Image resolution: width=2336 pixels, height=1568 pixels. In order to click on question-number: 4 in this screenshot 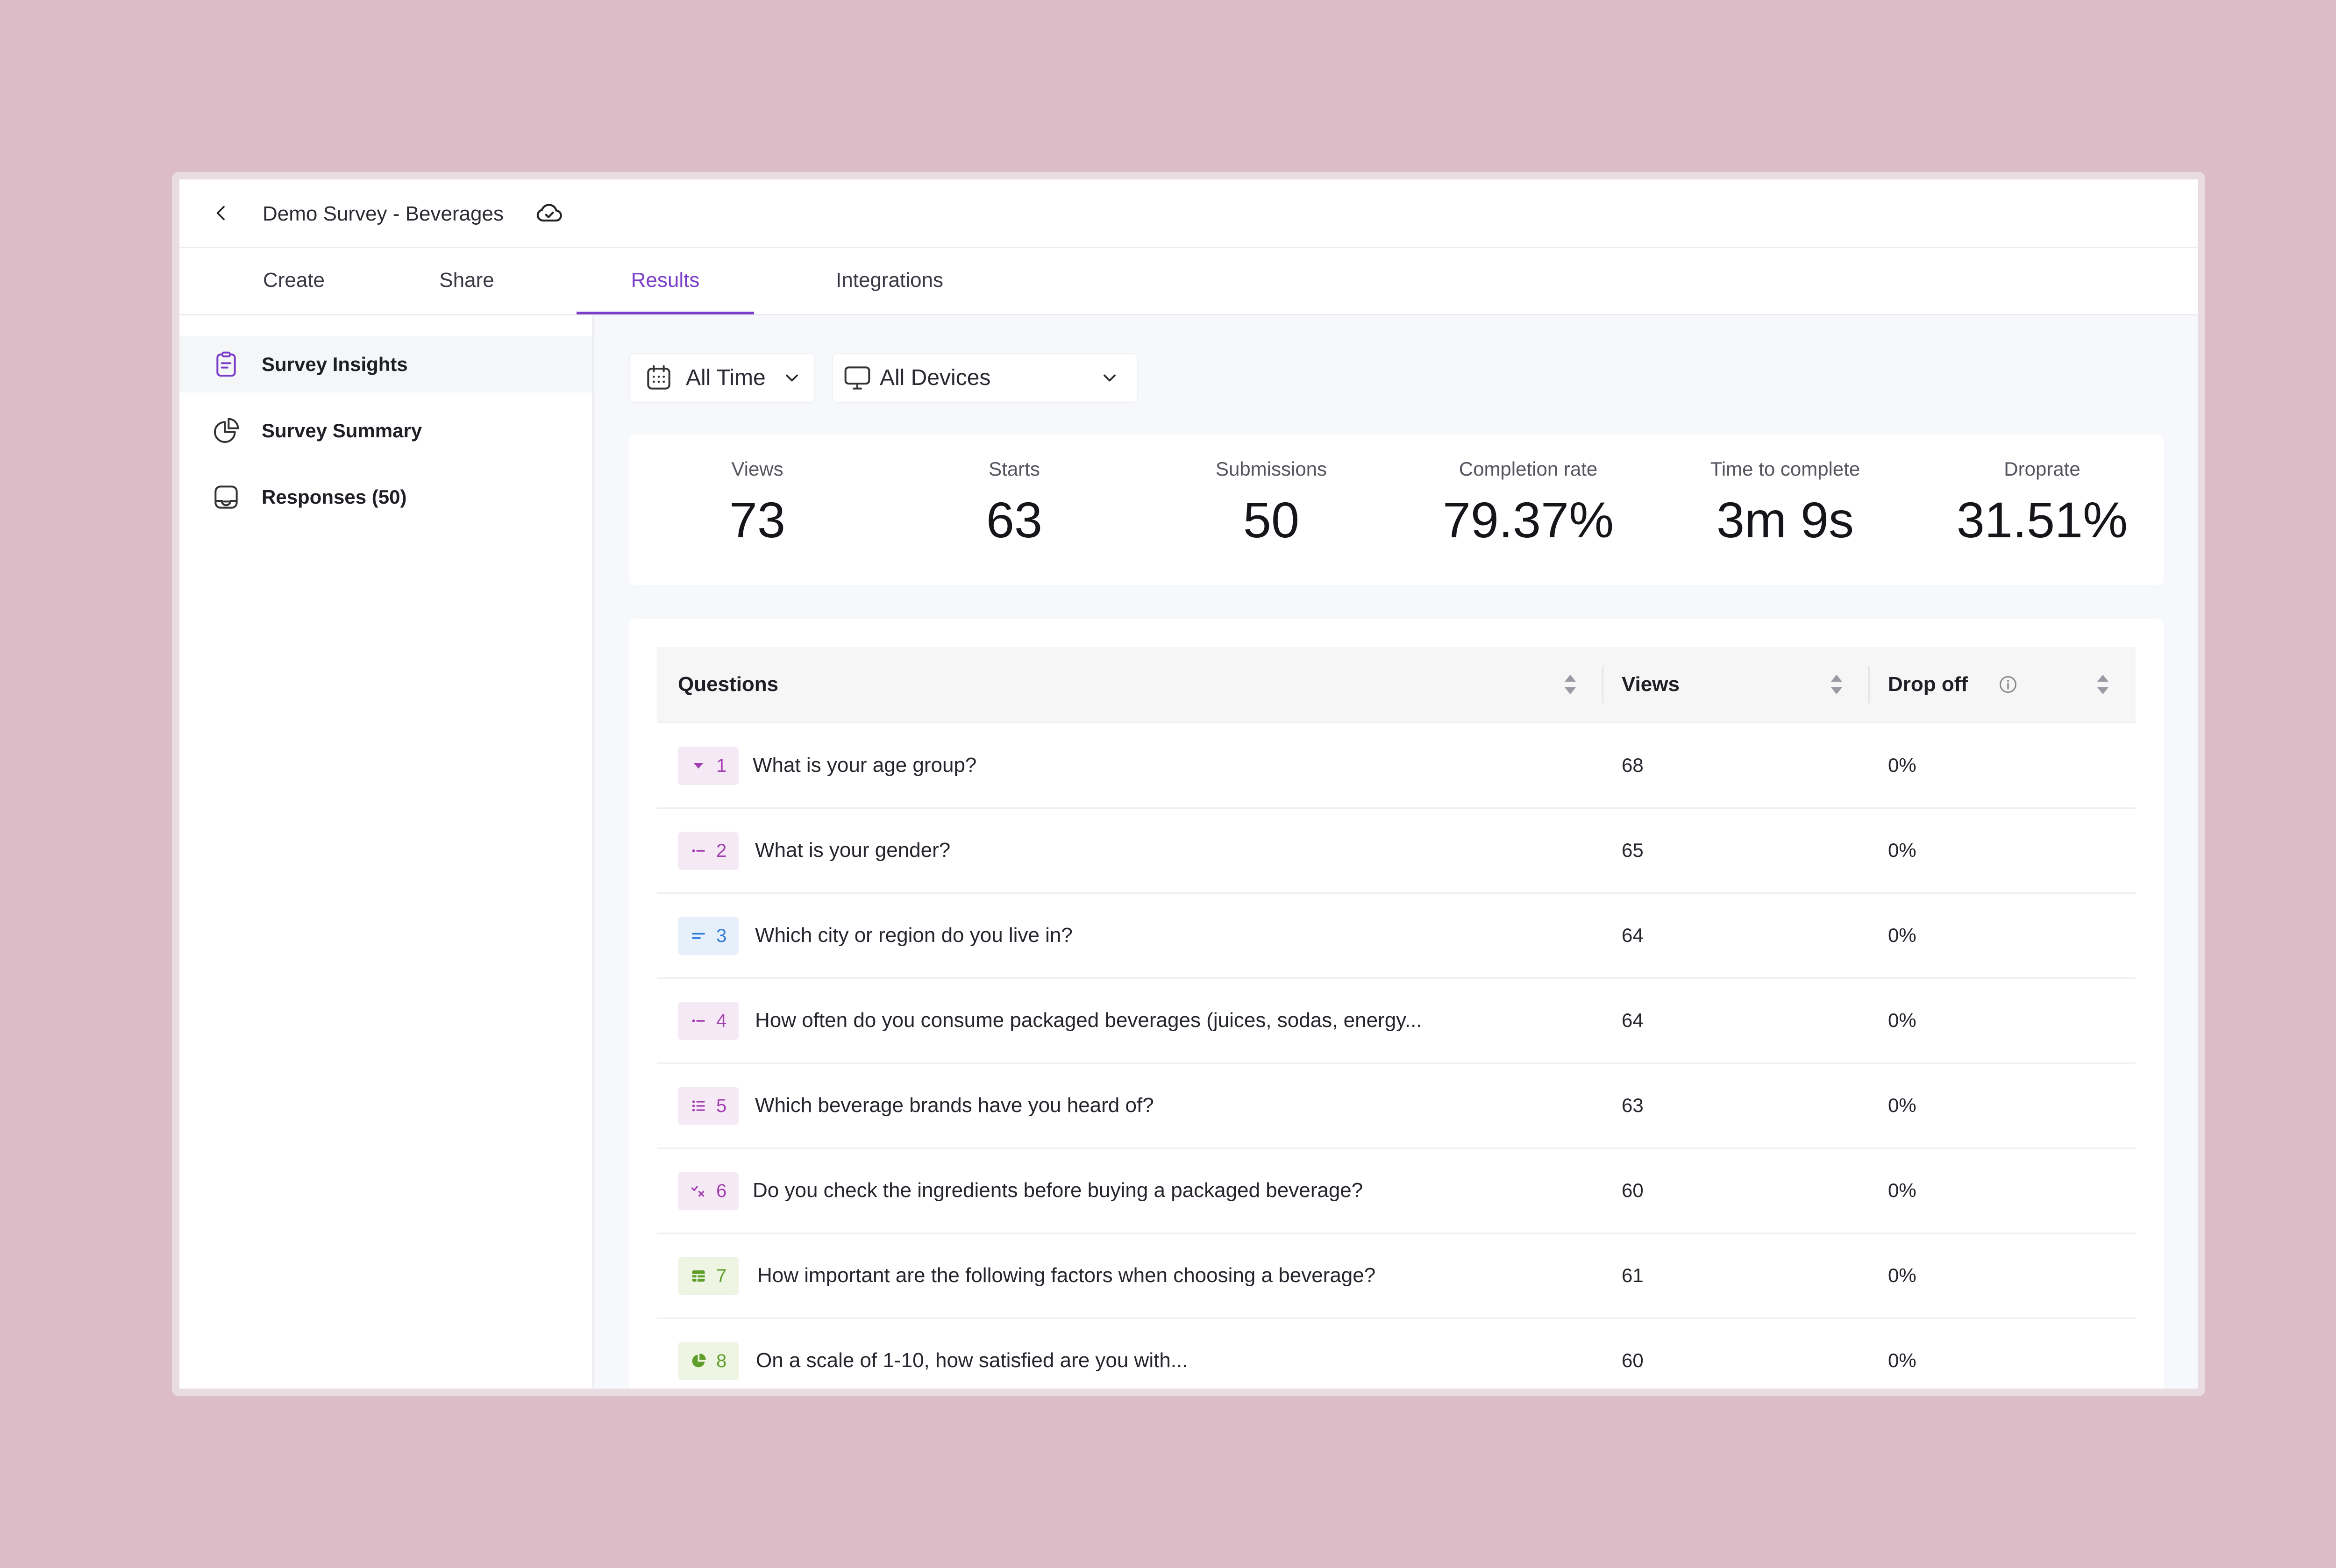, I will do `click(721, 1020)`.